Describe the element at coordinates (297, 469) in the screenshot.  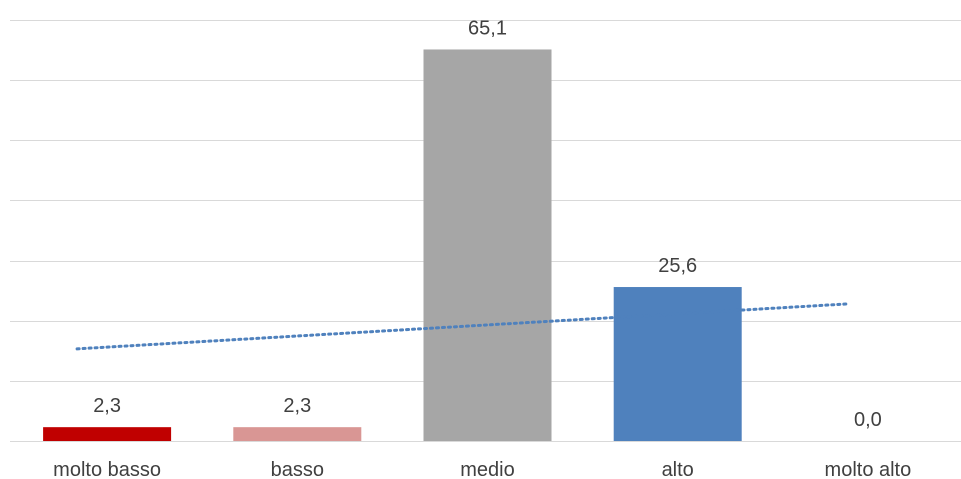
I see `x-tick-label: basso` at that location.